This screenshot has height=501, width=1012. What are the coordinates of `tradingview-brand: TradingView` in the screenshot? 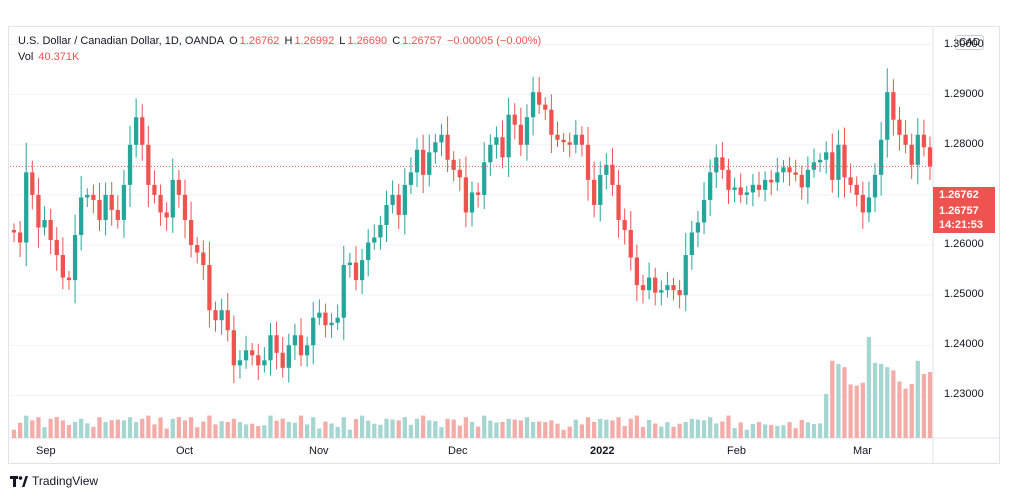 It's located at (65, 481).